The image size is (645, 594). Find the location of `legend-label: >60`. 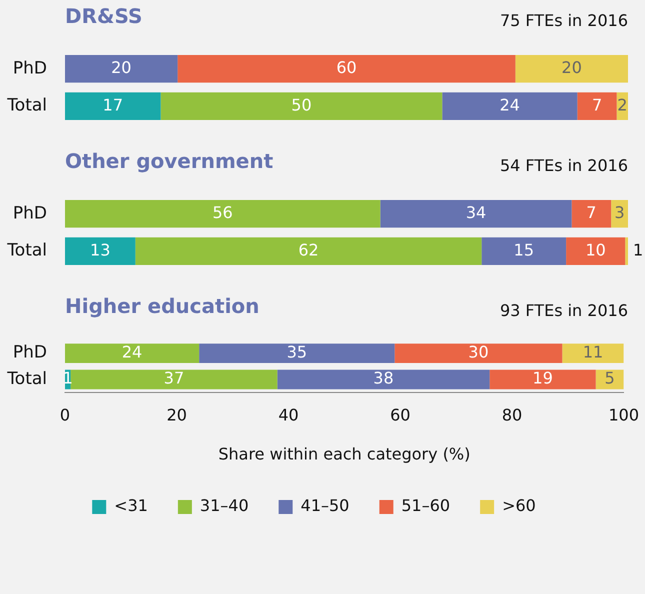

legend-label: >60 is located at coordinates (519, 506).